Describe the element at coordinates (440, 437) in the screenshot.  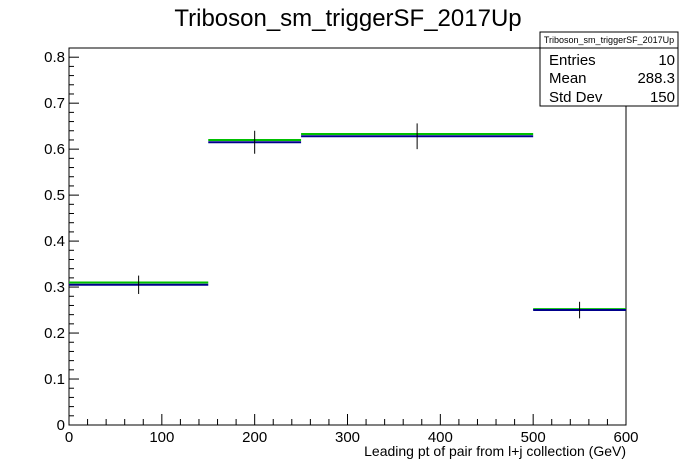
I see `x-tick-label: 400` at that location.